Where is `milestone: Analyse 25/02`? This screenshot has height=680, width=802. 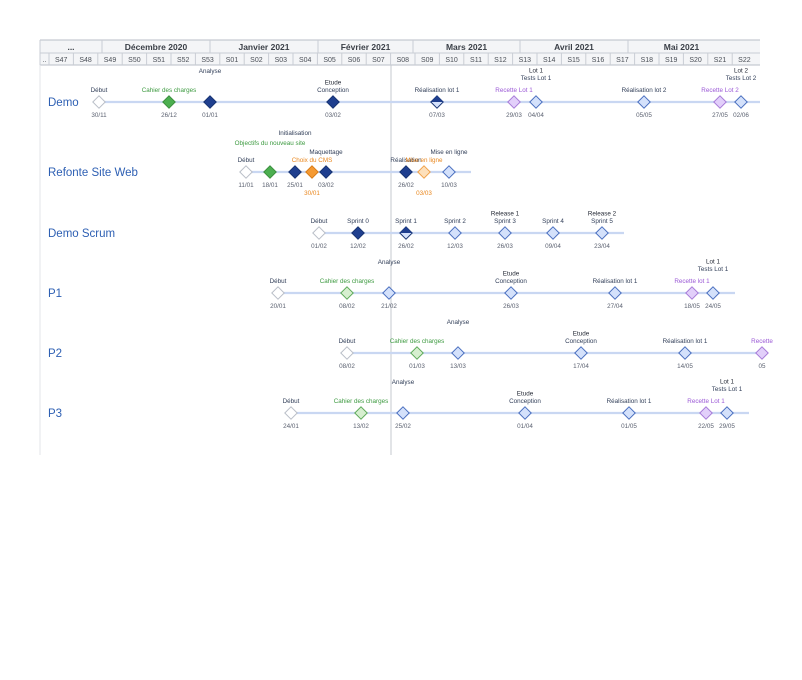 milestone: Analyse 25/02 is located at coordinates (403, 404).